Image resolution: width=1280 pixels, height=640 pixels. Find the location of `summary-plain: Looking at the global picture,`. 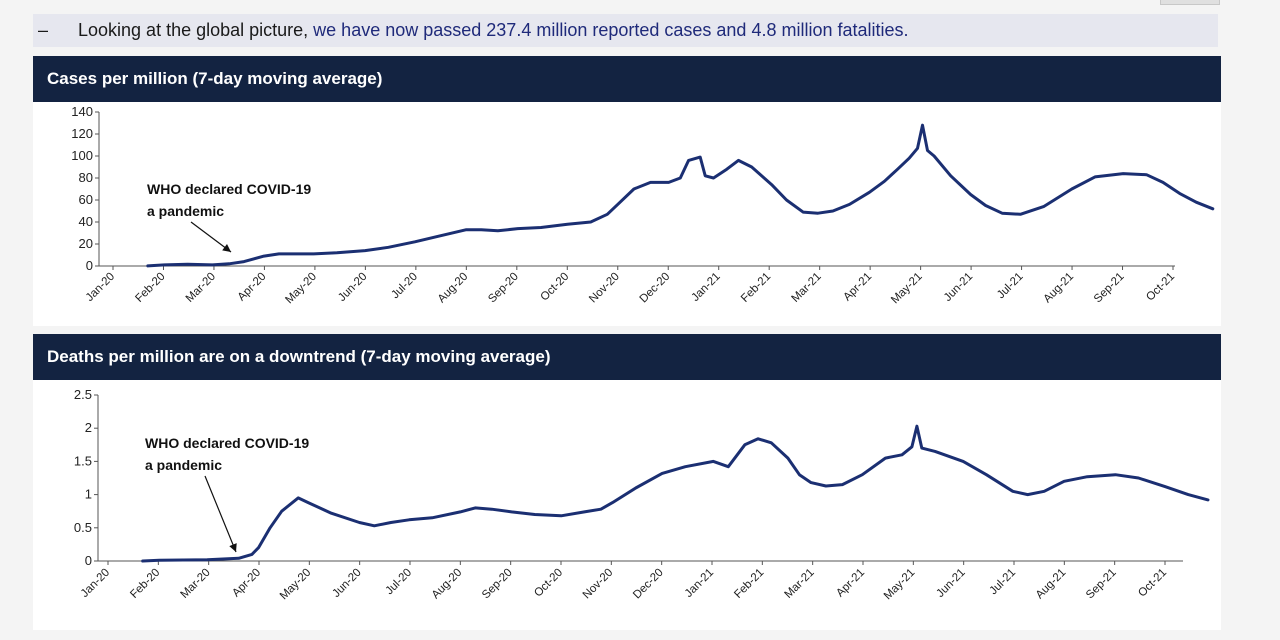

summary-plain: Looking at the global picture, is located at coordinates (196, 30).